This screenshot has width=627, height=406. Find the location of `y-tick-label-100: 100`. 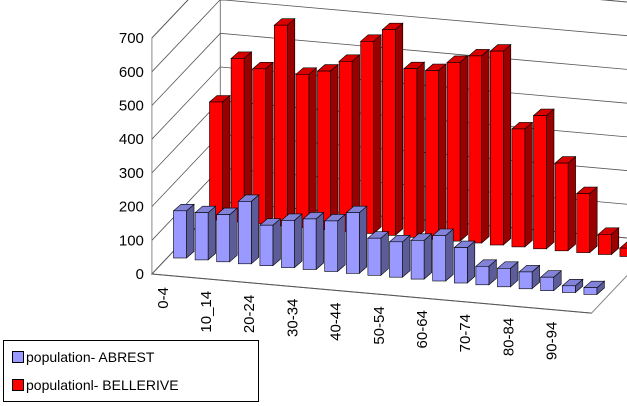

y-tick-label-100: 100 is located at coordinates (131, 240).